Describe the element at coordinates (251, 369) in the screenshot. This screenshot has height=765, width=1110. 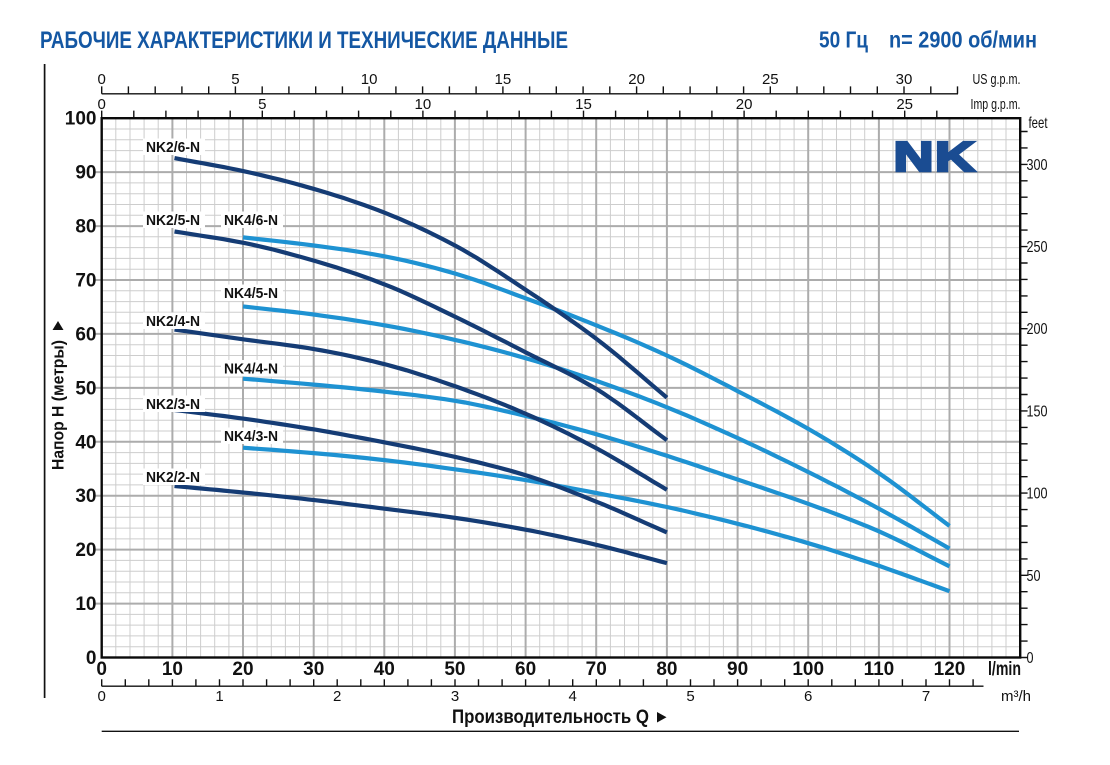
I see `svg-text: NK4/4-N` at that location.